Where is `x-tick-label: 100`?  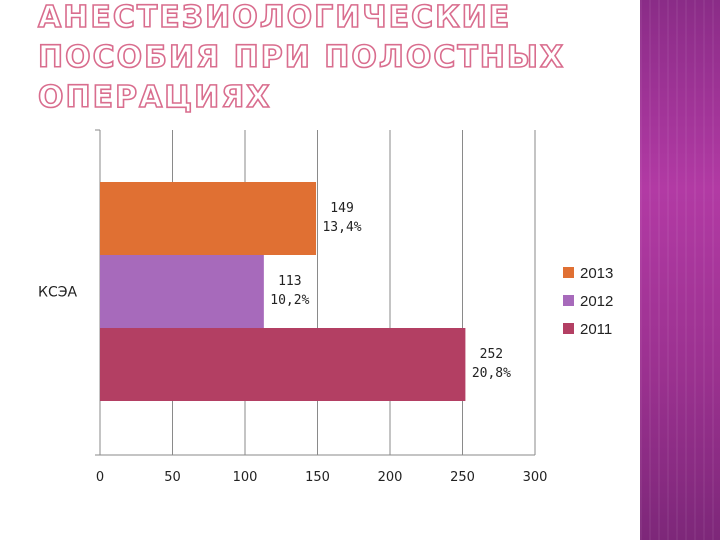 x-tick-label: 100 is located at coordinates (245, 477).